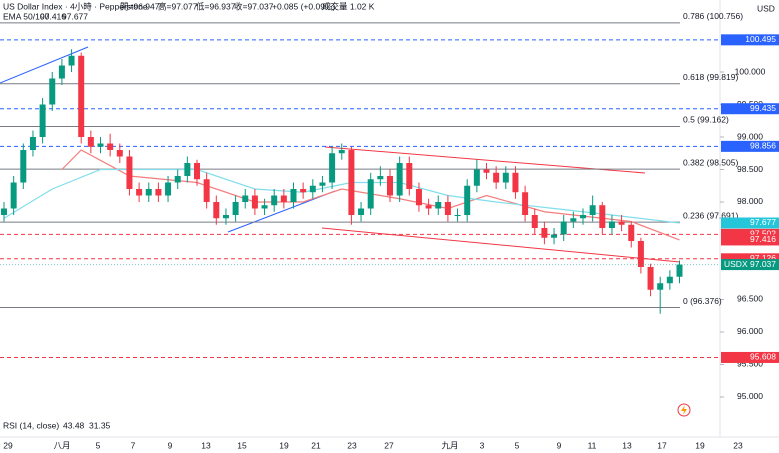  I want to click on x-tick-label: 3, so click(482, 445).